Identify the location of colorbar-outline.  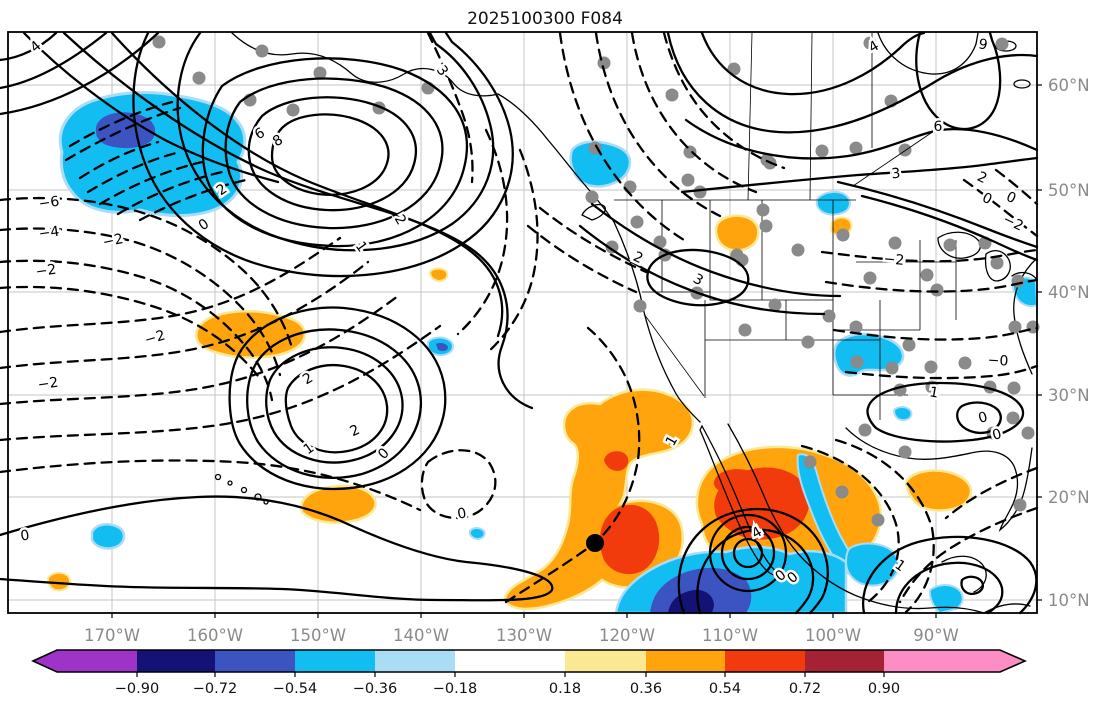
(529, 661).